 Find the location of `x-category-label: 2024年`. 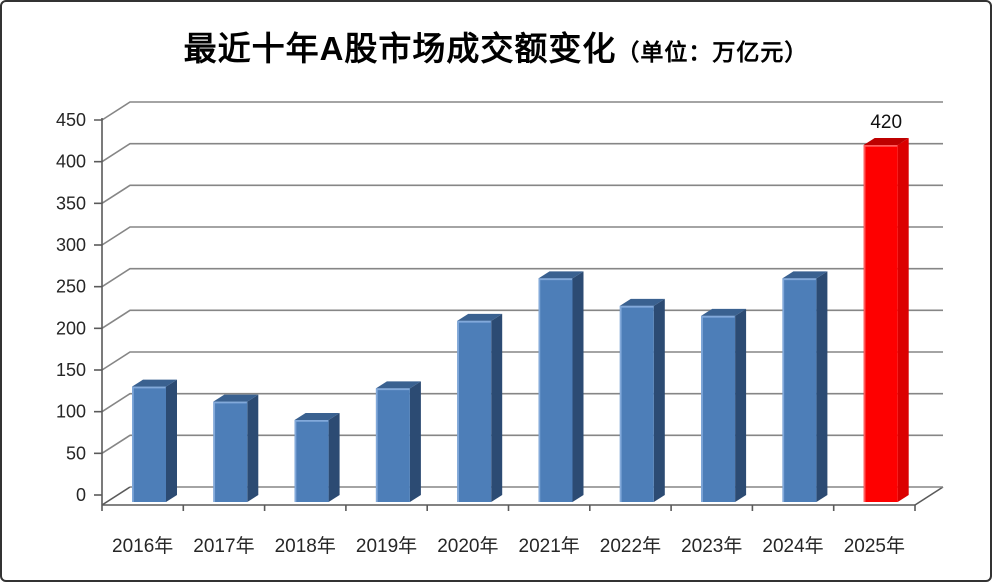

x-category-label: 2024年 is located at coordinates (792, 546).